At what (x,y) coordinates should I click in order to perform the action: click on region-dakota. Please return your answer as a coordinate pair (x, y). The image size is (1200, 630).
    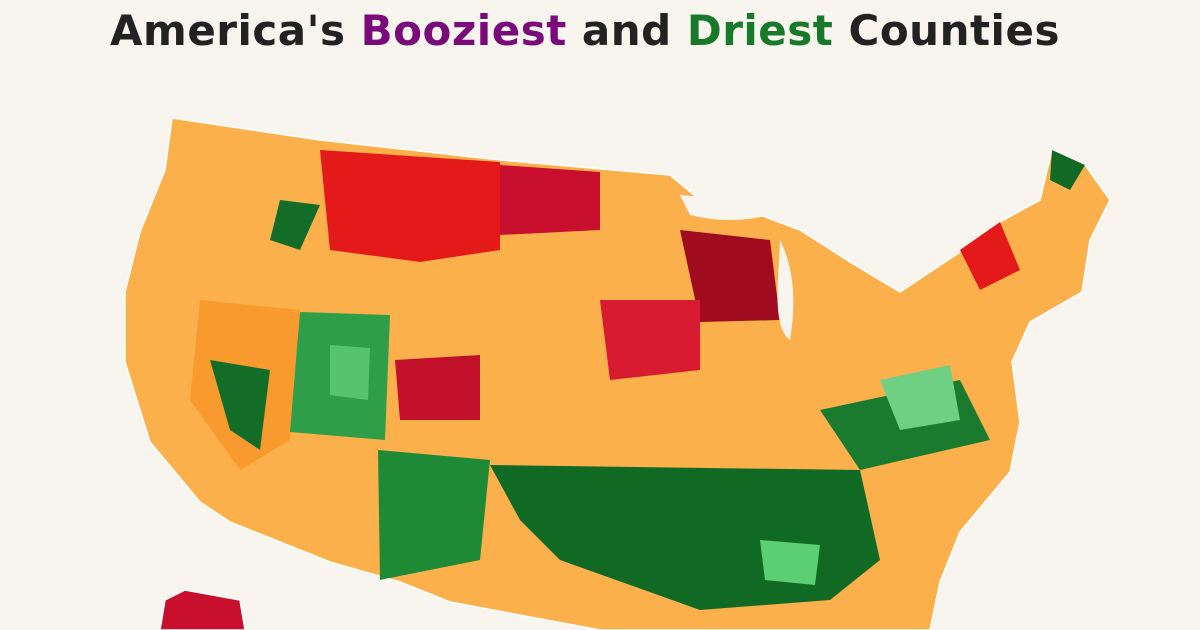
    Looking at the image, I should click on (550, 200).